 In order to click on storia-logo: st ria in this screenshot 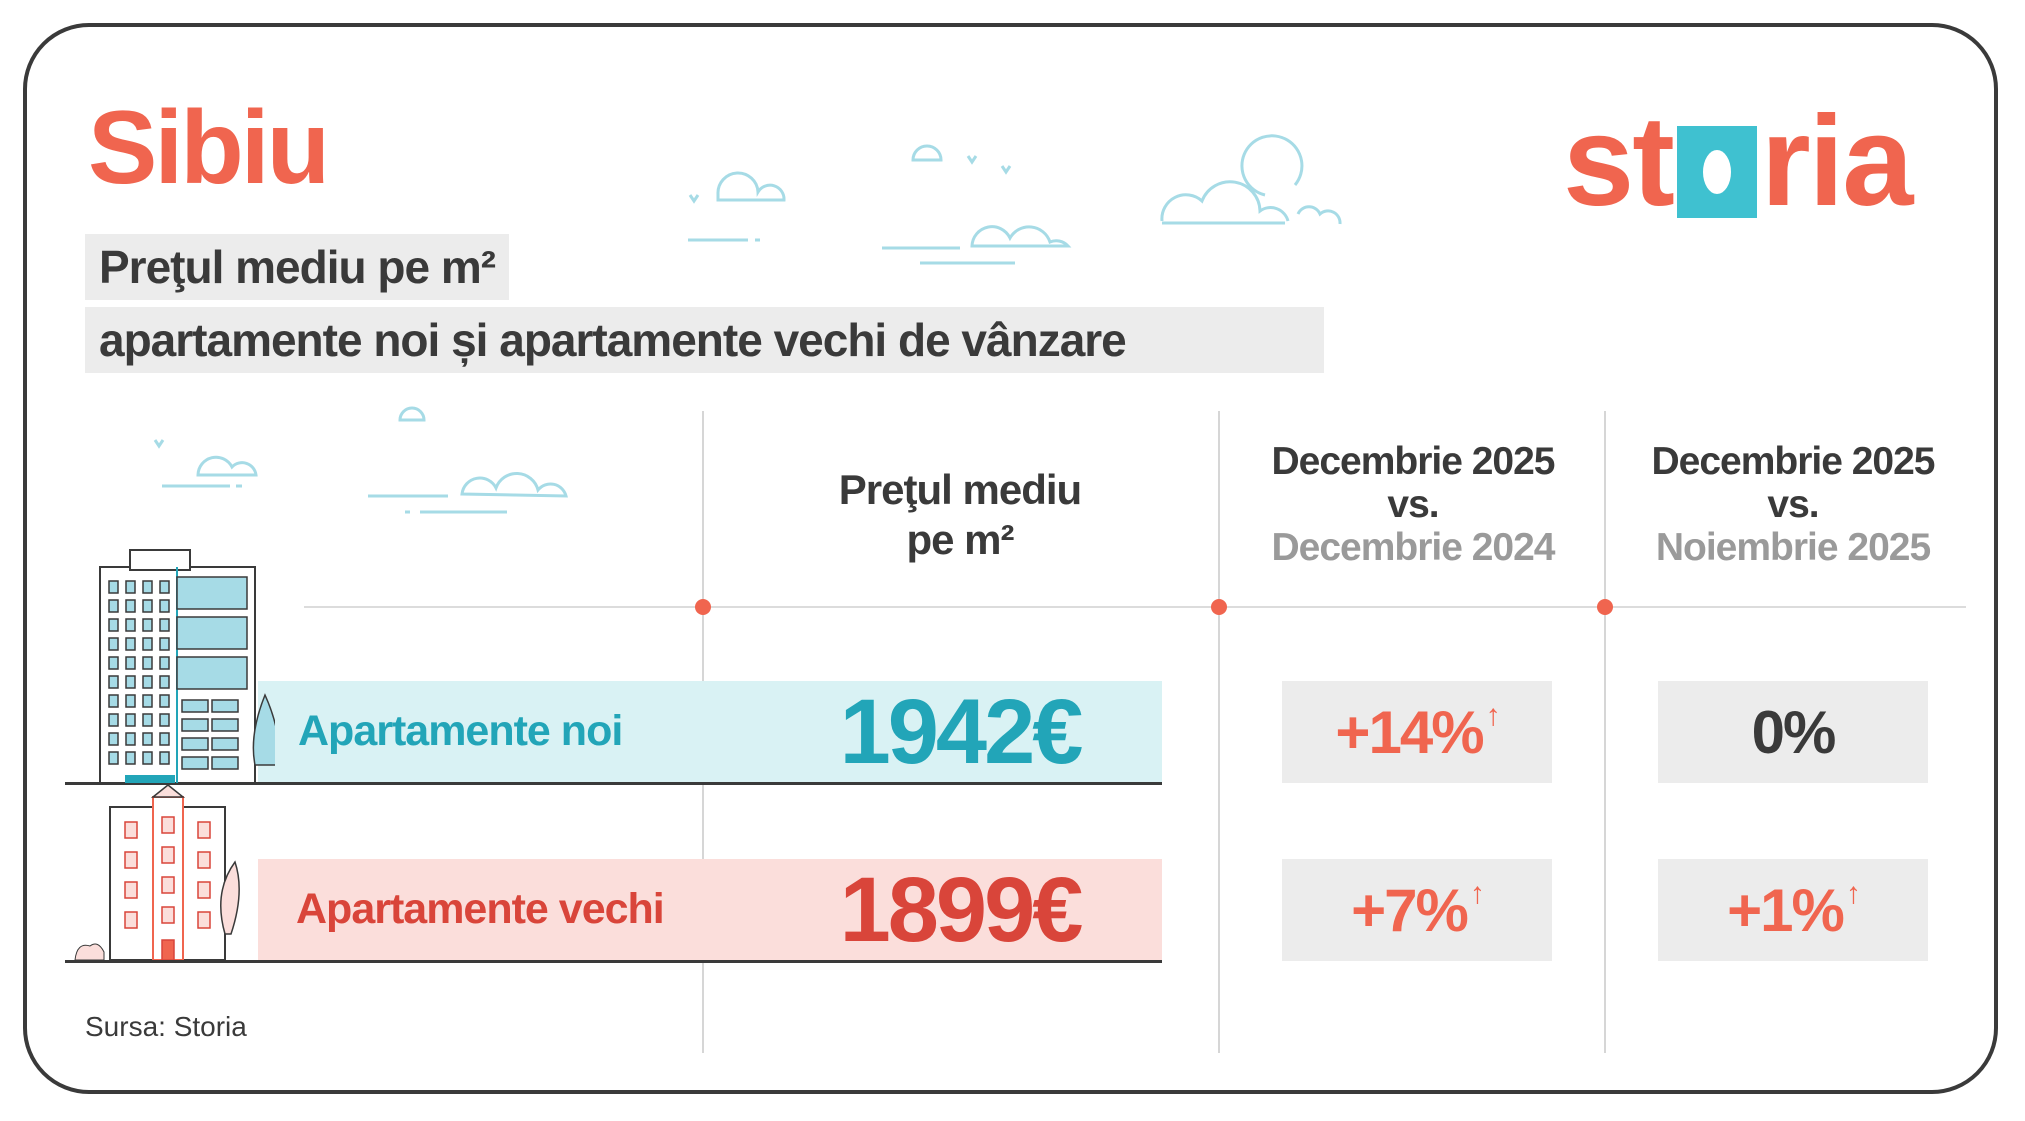, I will do `click(1738, 161)`.